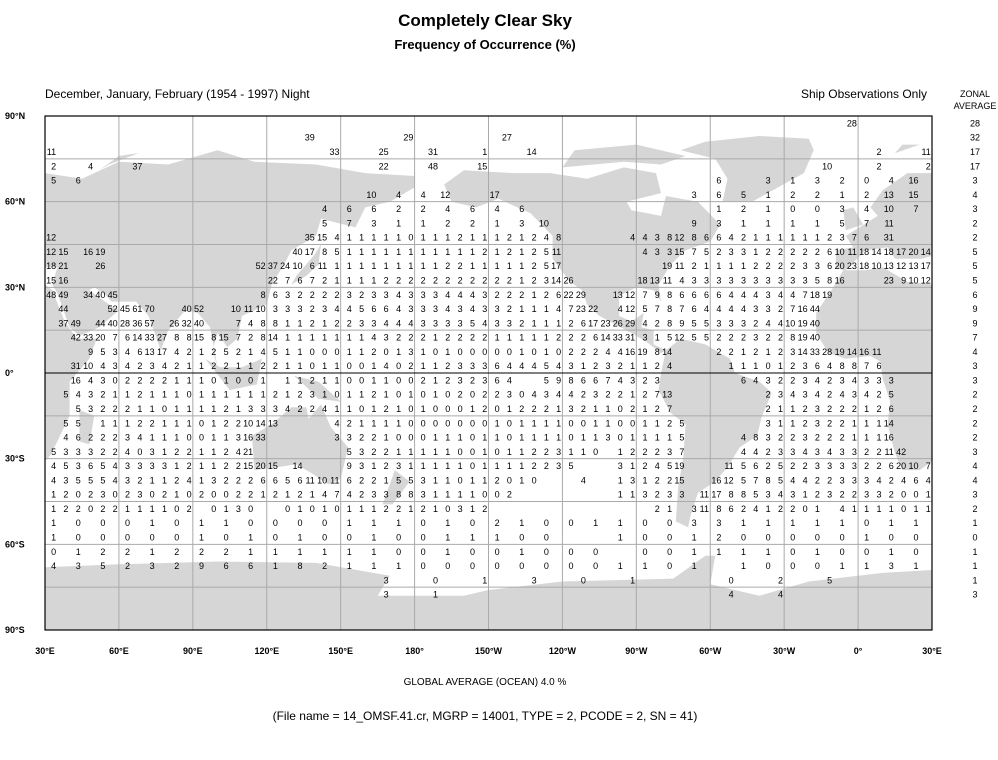  Describe the element at coordinates (667, 266) in the screenshot. I see `cell-value: 19` at that location.